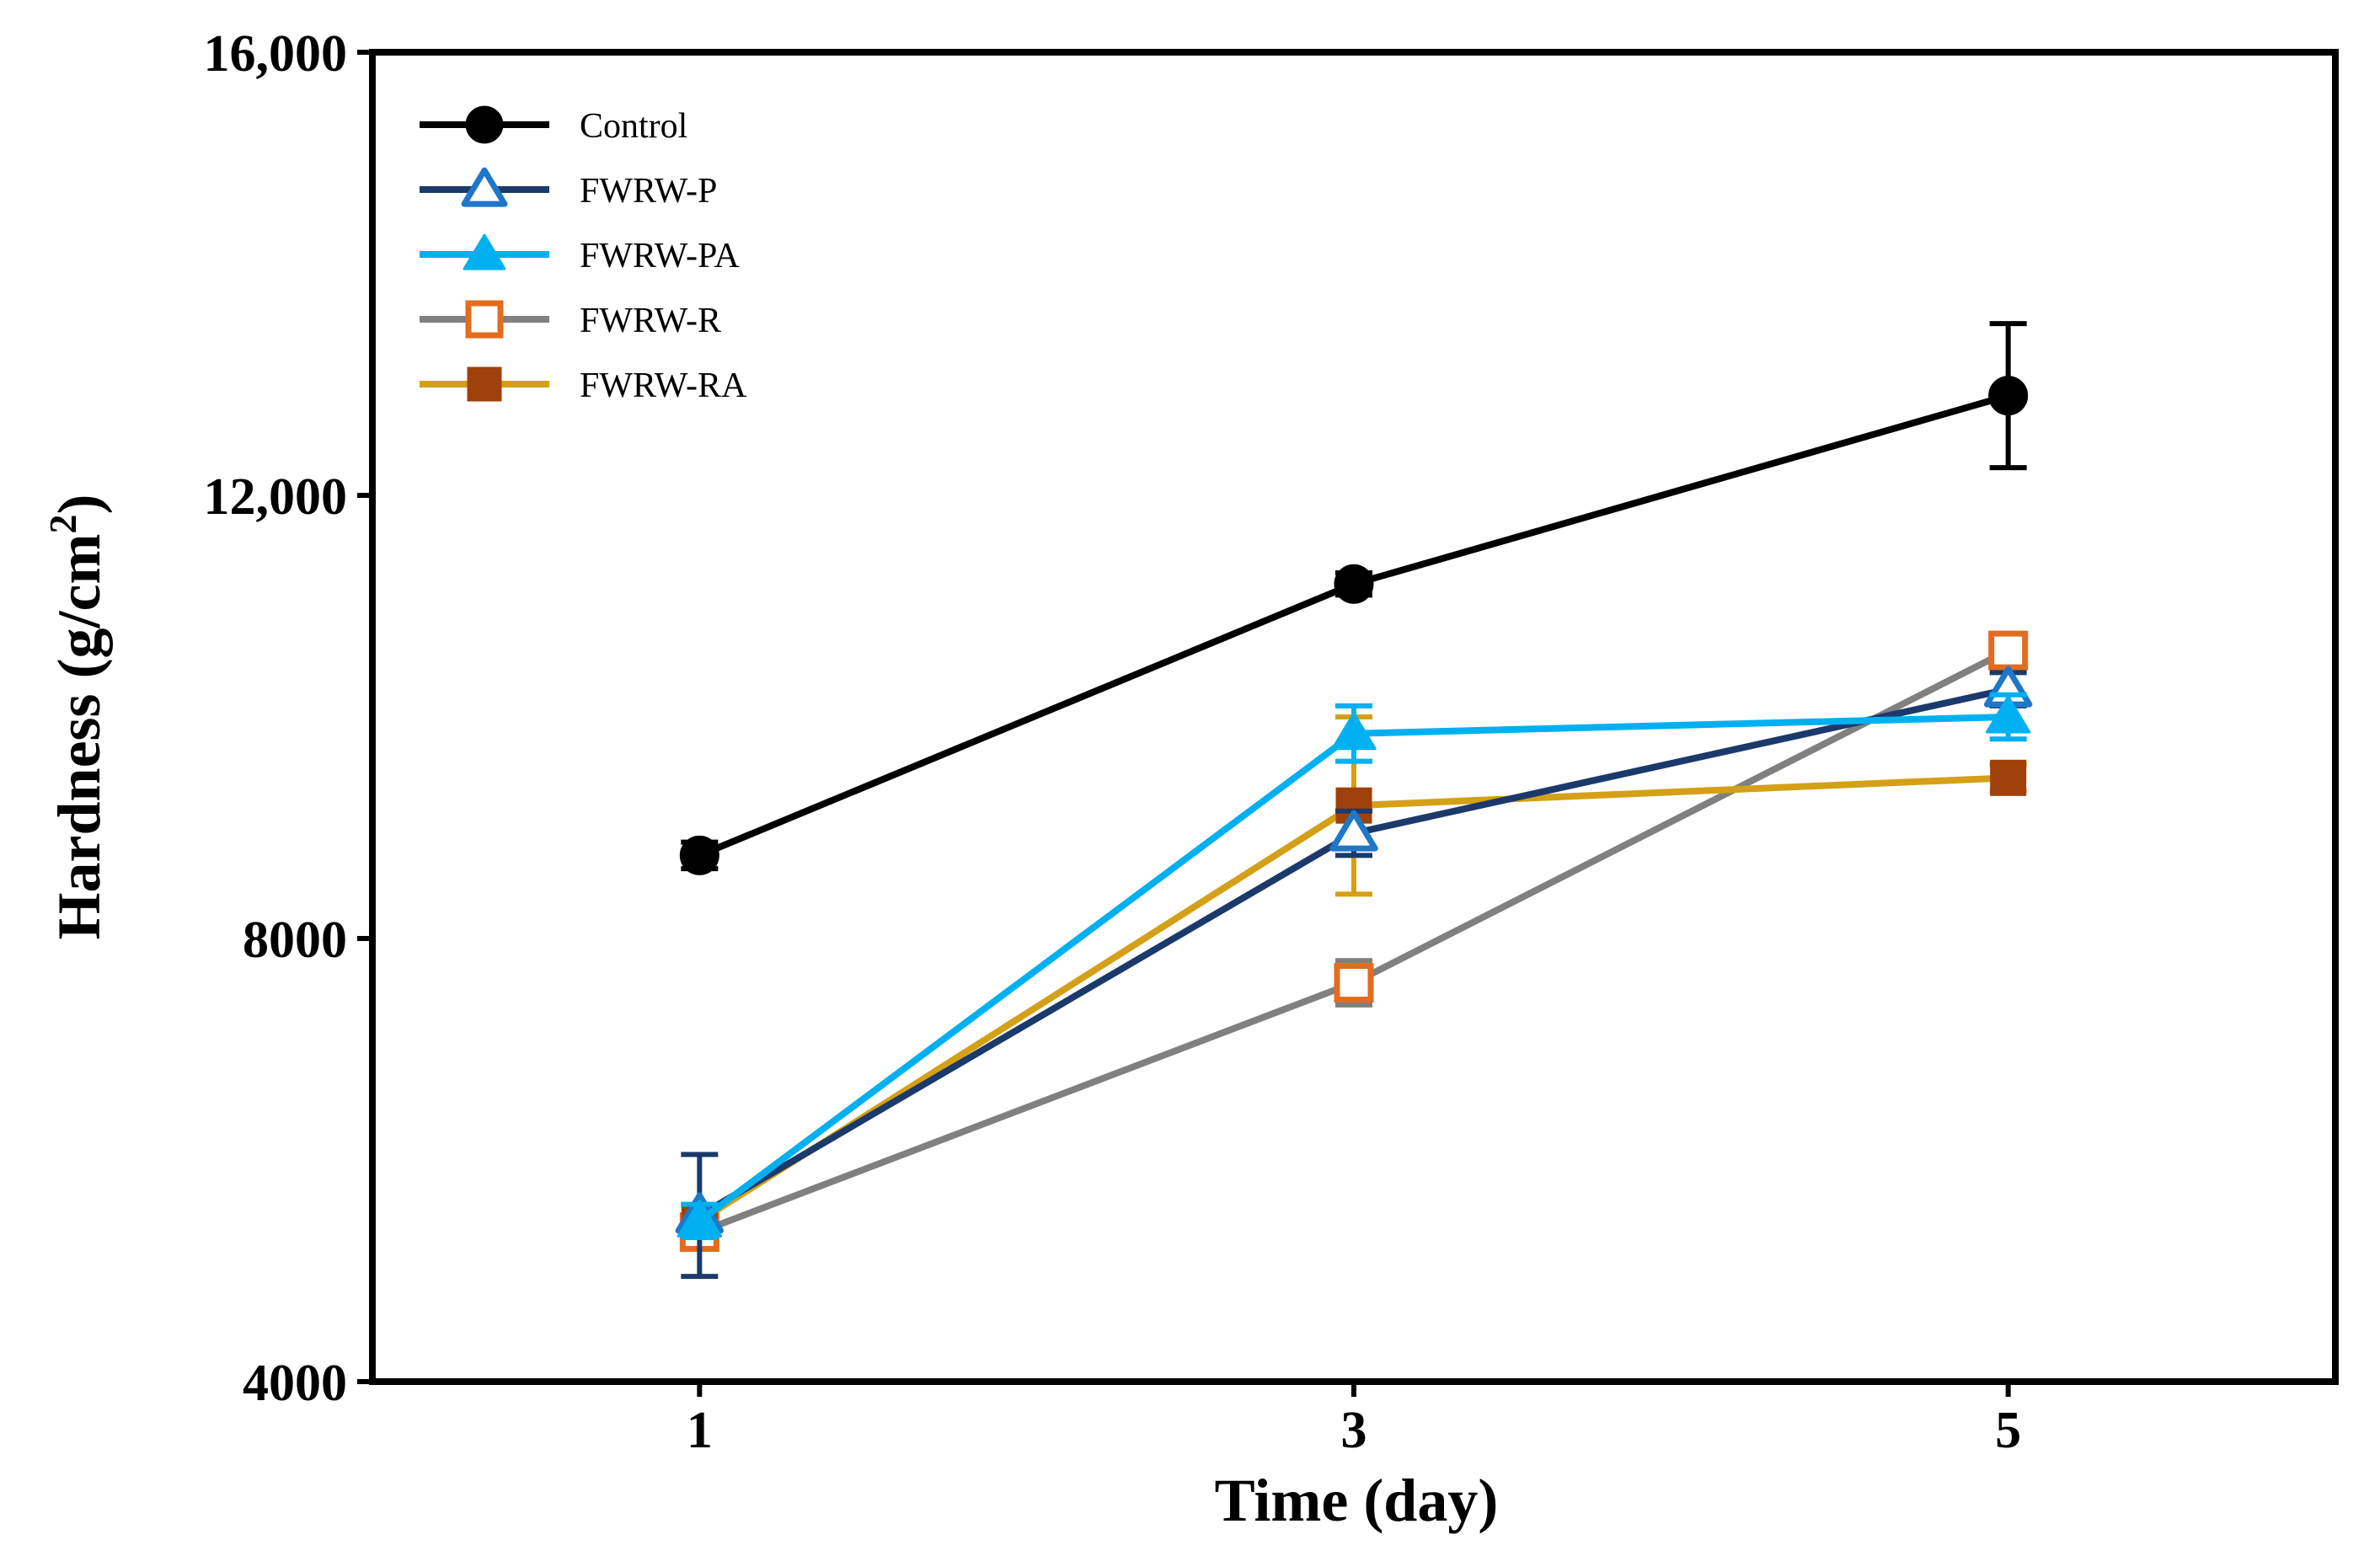  What do you see at coordinates (1357, 1501) in the screenshot?
I see `x-axis-title: Time (day)` at bounding box center [1357, 1501].